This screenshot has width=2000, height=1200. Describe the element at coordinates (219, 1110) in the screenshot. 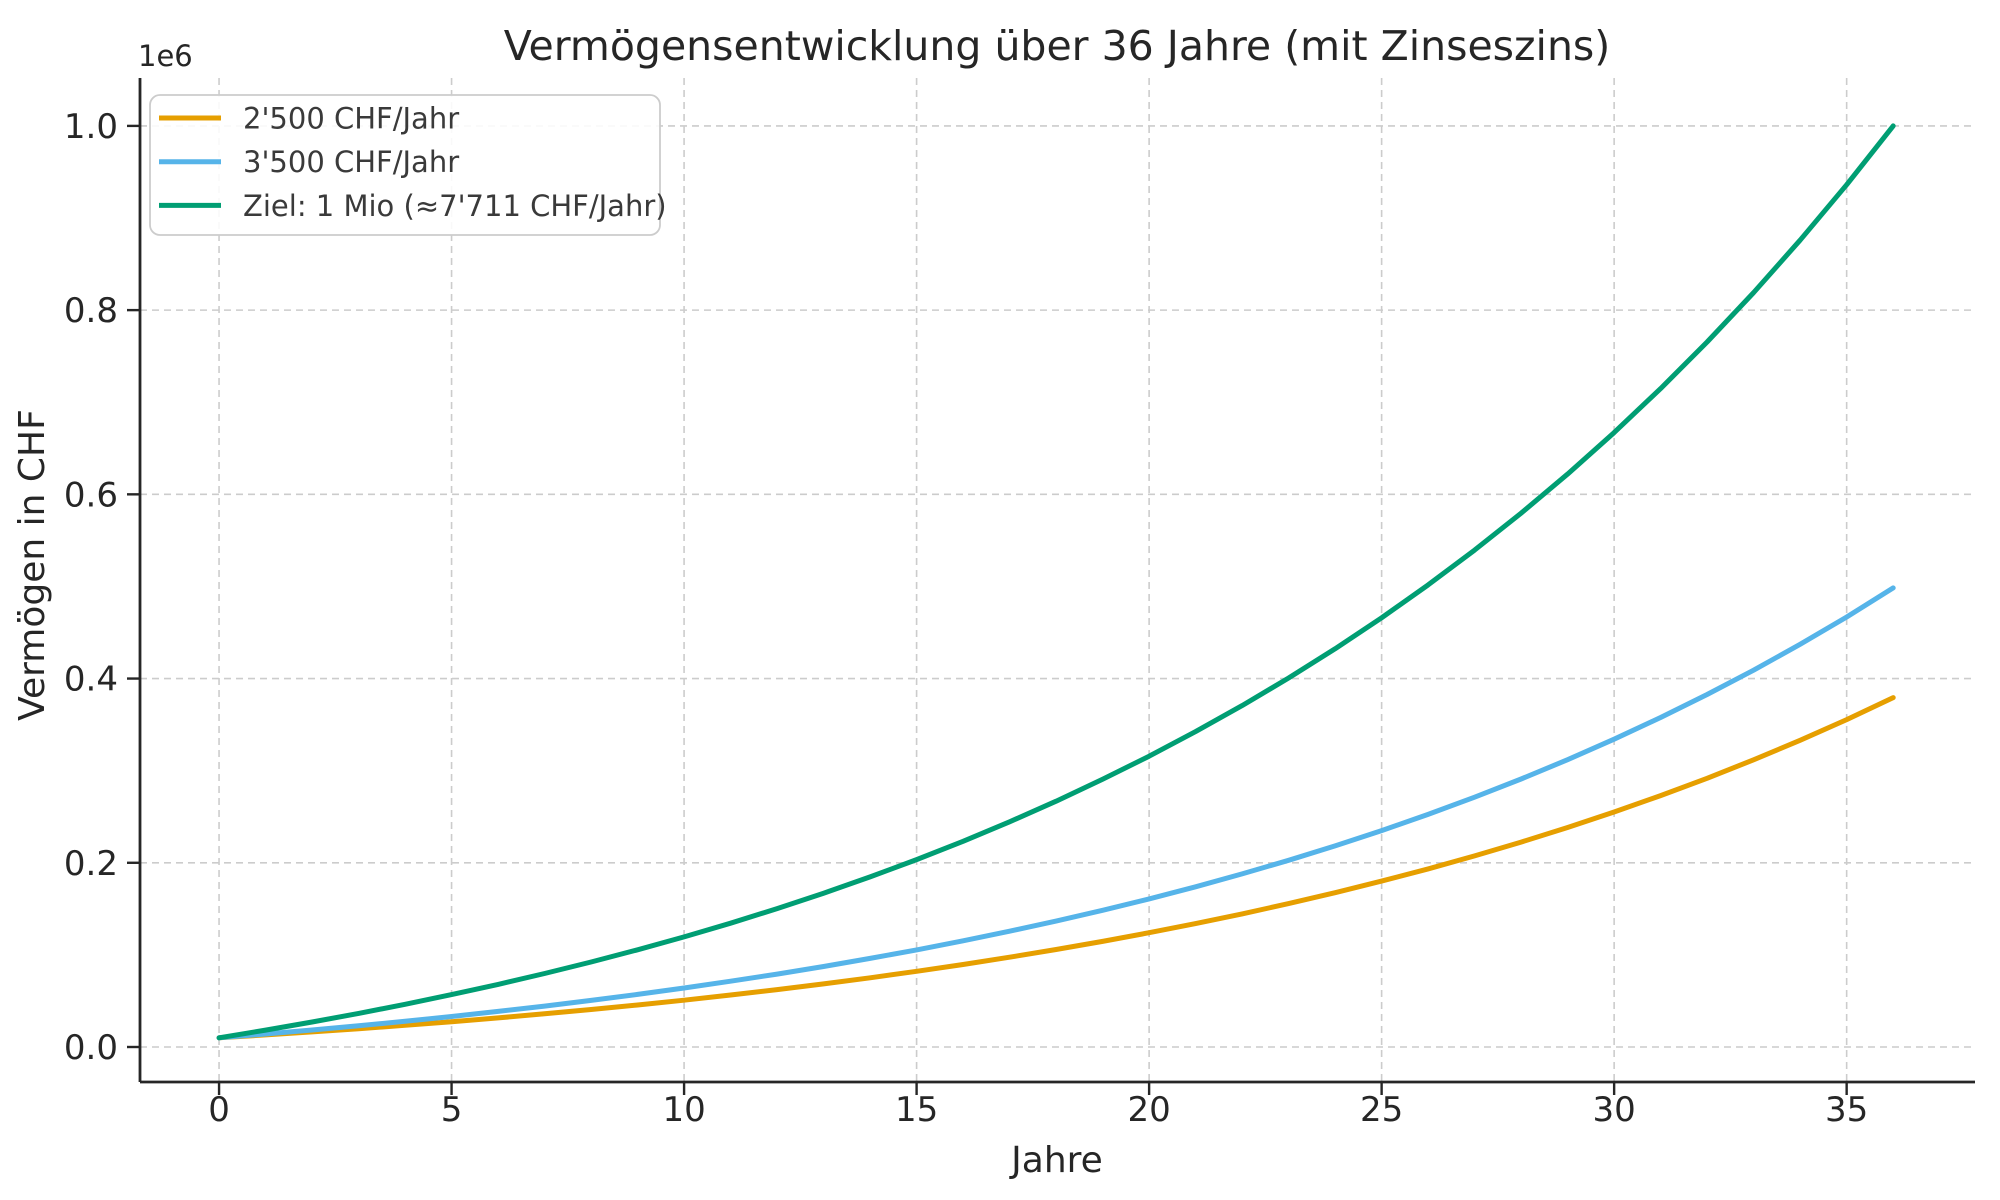

I see `x-tick-label: 0` at that location.